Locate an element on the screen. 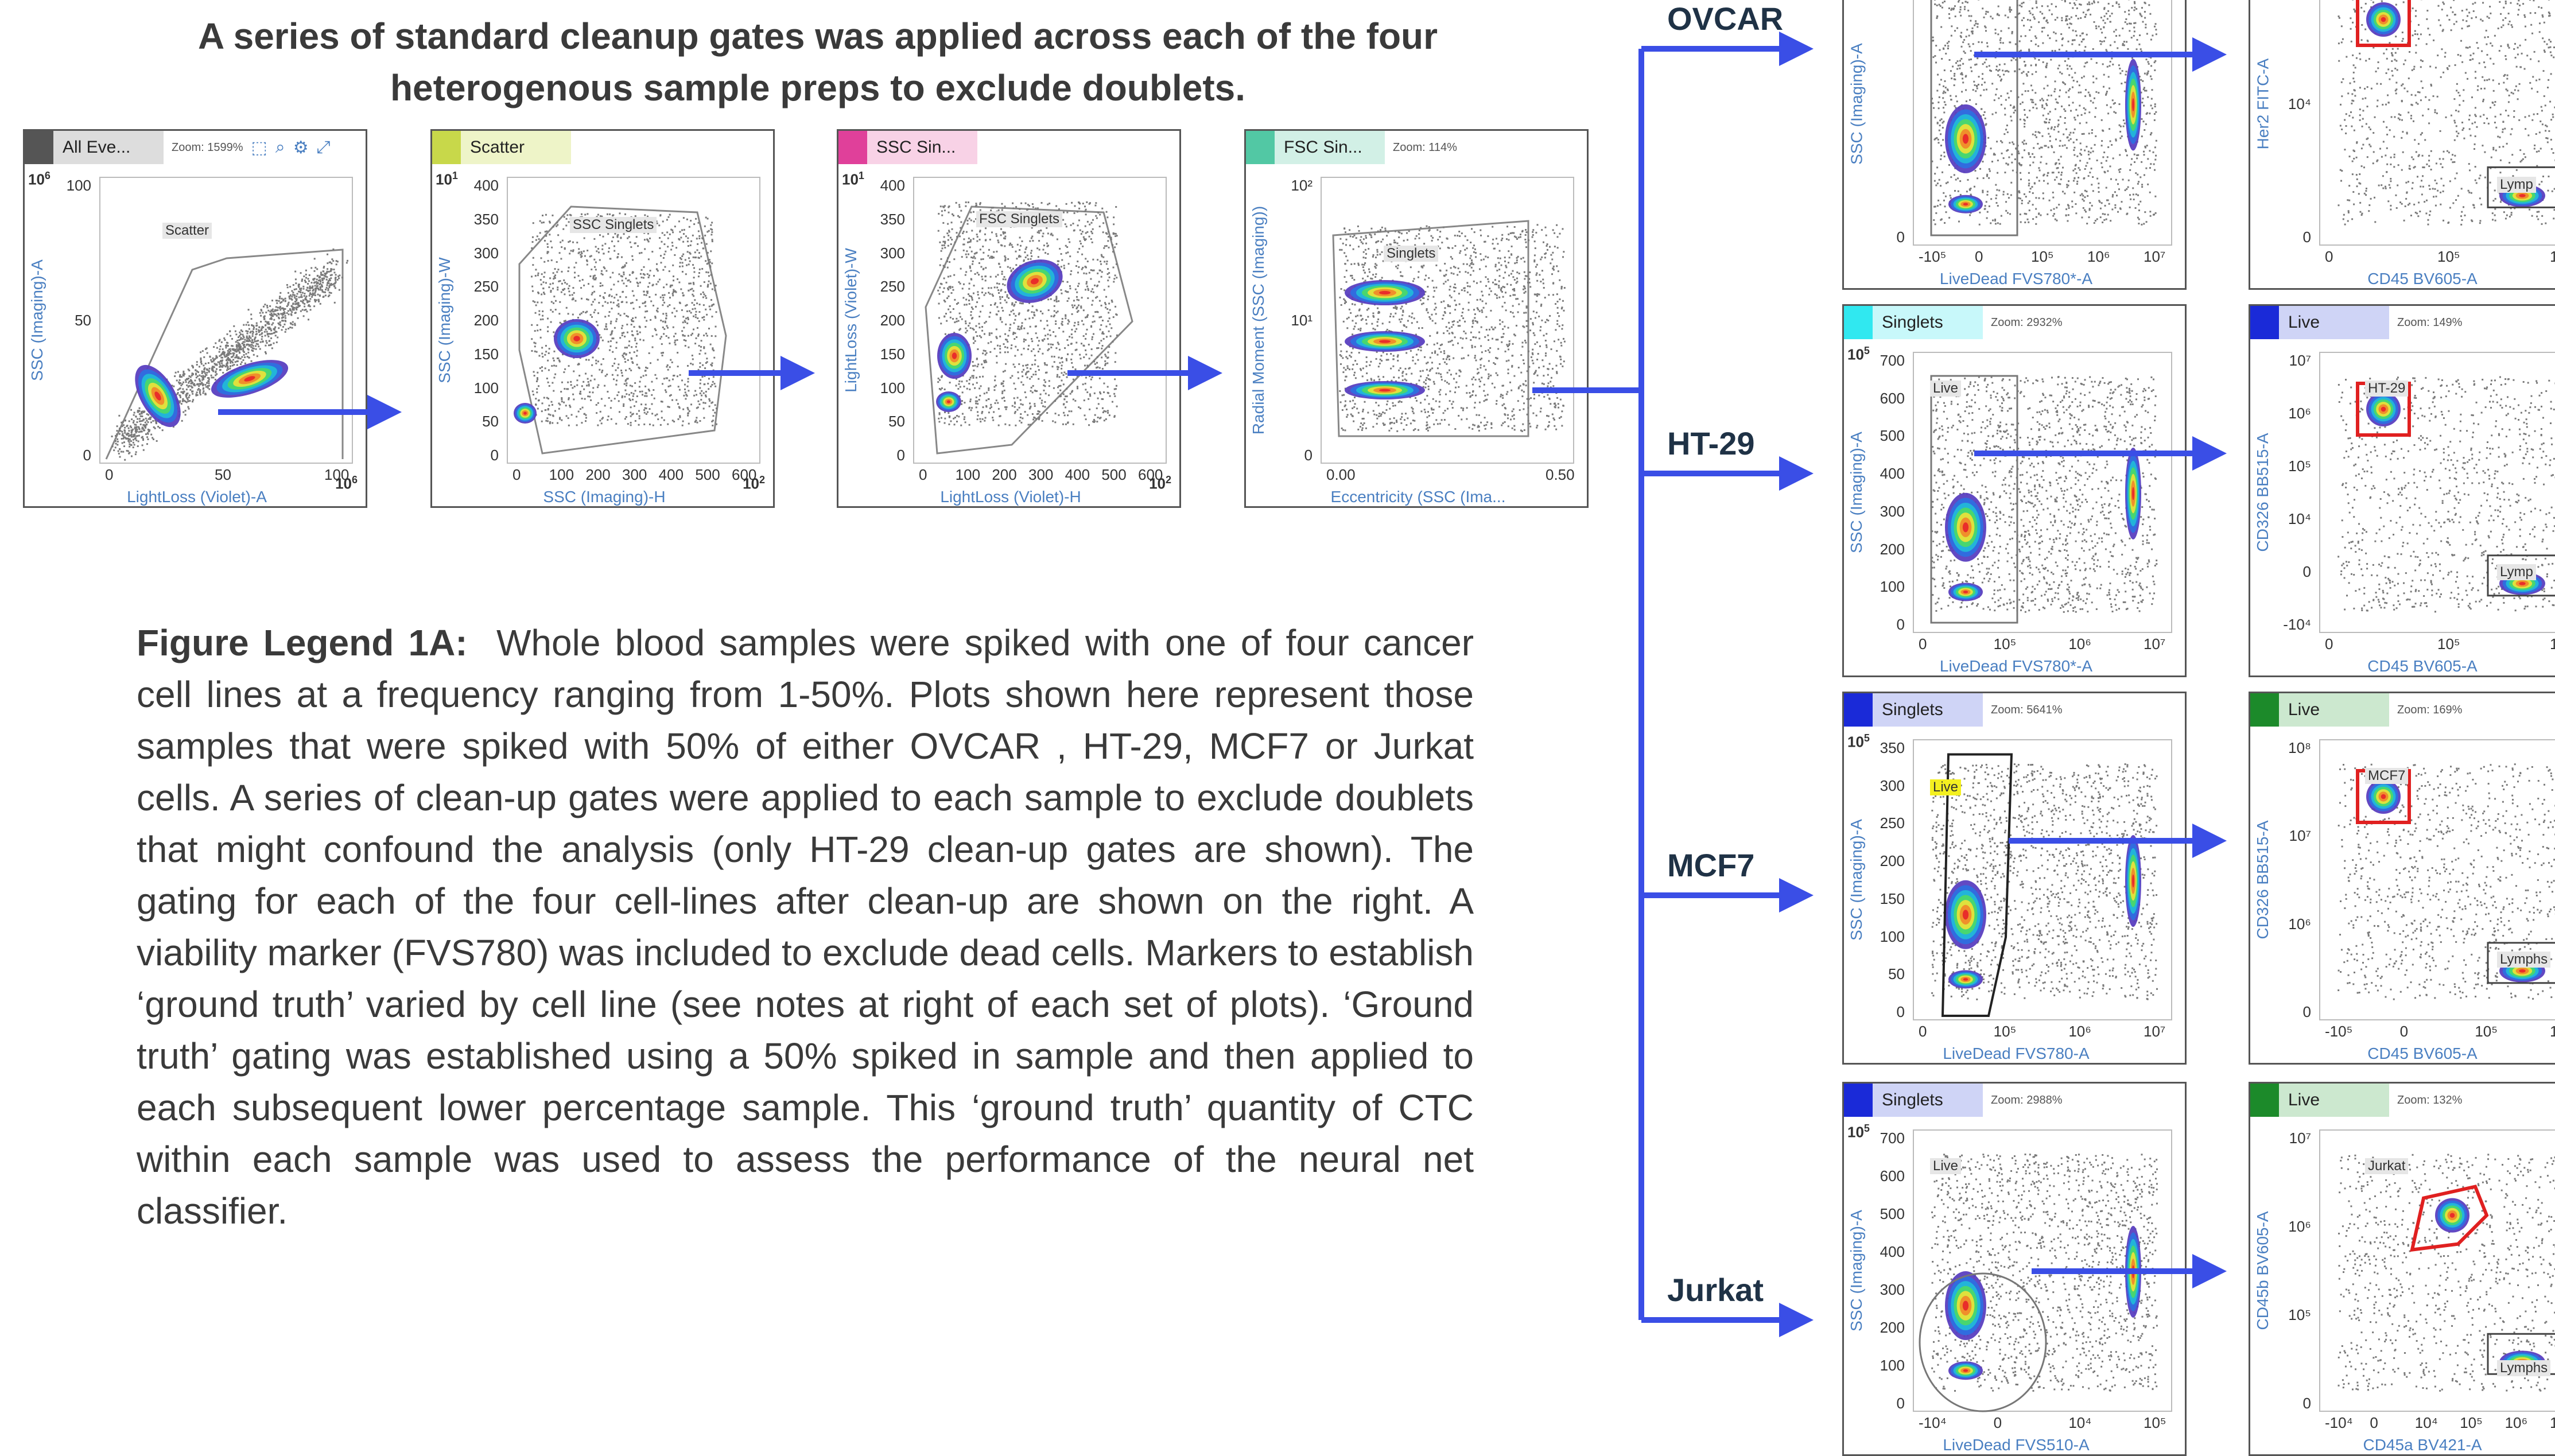  y-tick-label: 10⁸ is located at coordinates (2299, 747).